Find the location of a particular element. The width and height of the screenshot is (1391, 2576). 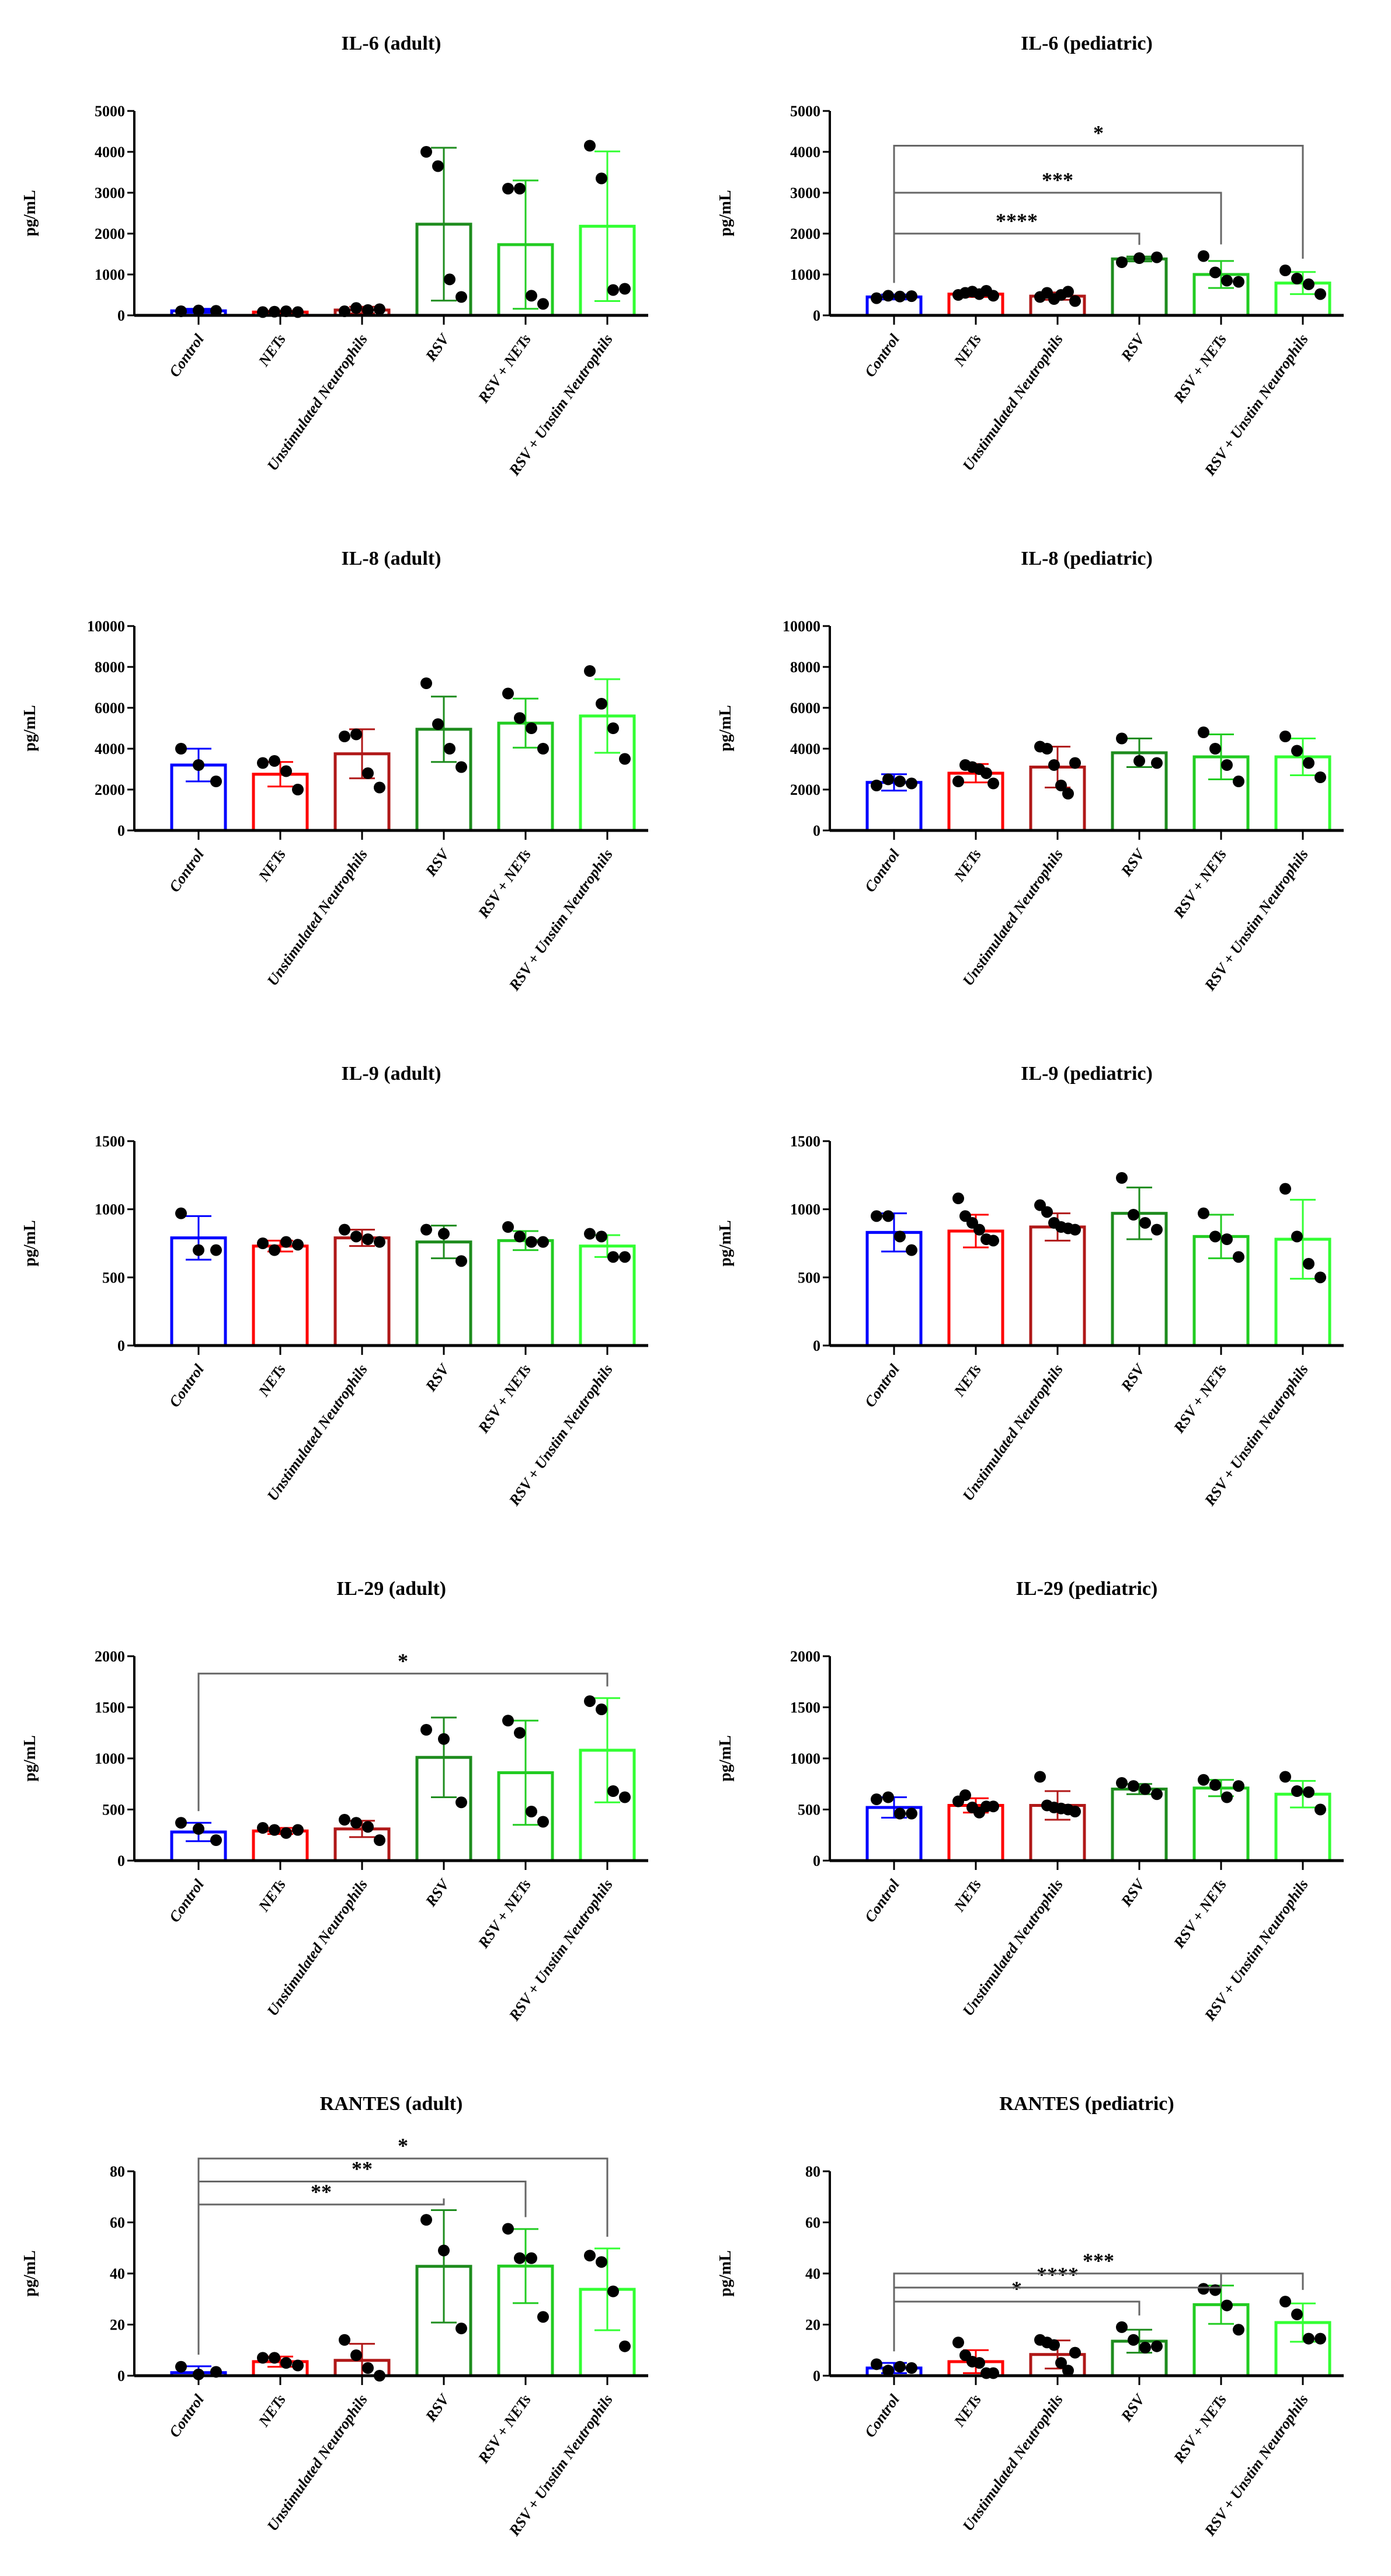

y-tick-label: 40 is located at coordinates (812, 2273).